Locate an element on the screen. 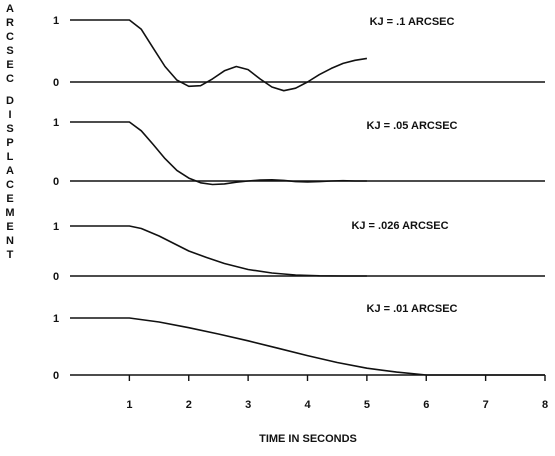 The width and height of the screenshot is (555, 456). panel-1: 1 0 KJ = .1 ARCSEC is located at coordinates (299, 53).